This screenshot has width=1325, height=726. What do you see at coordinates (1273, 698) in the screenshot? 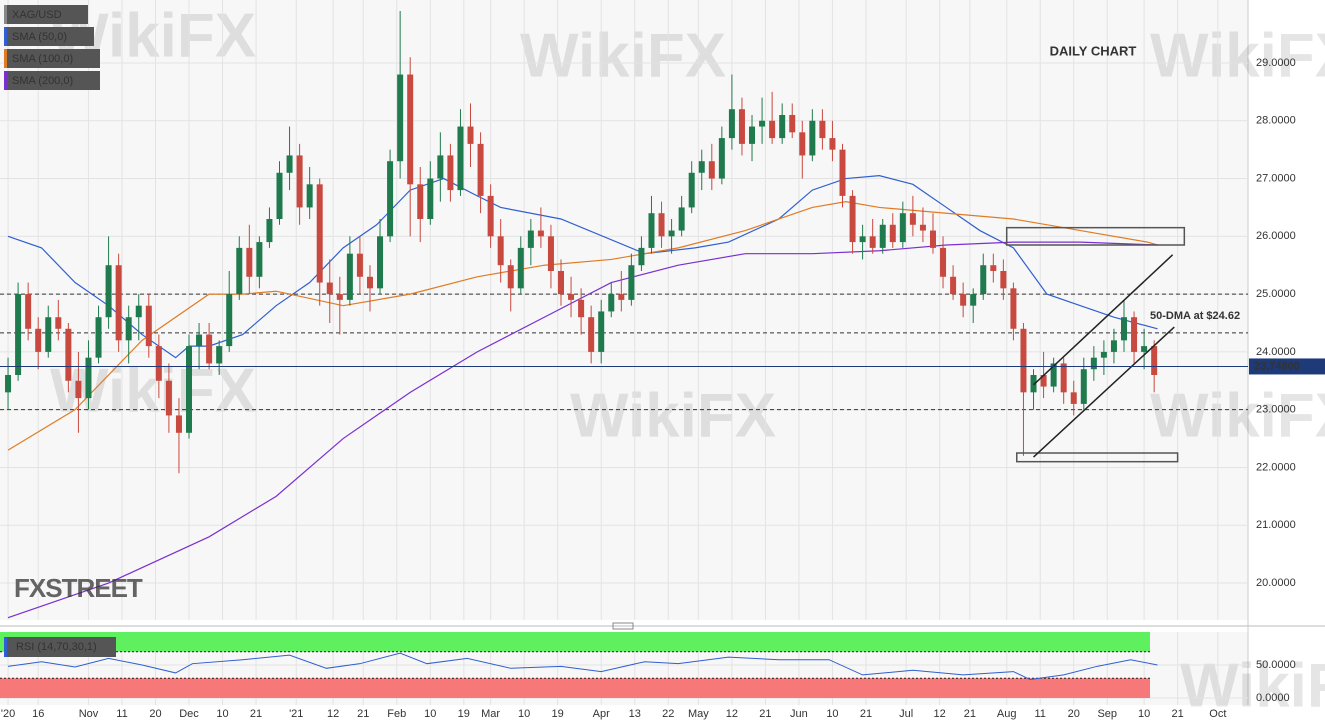
I see `rsi-y-tick-label: 0.0000` at bounding box center [1273, 698].